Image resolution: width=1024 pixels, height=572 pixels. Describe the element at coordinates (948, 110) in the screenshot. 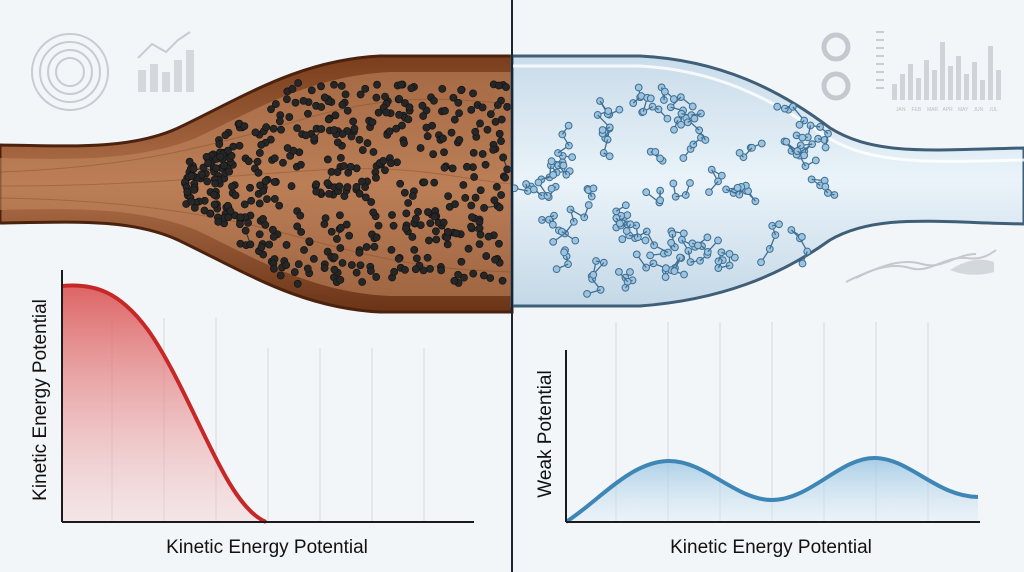

I see `month-label: APR` at that location.